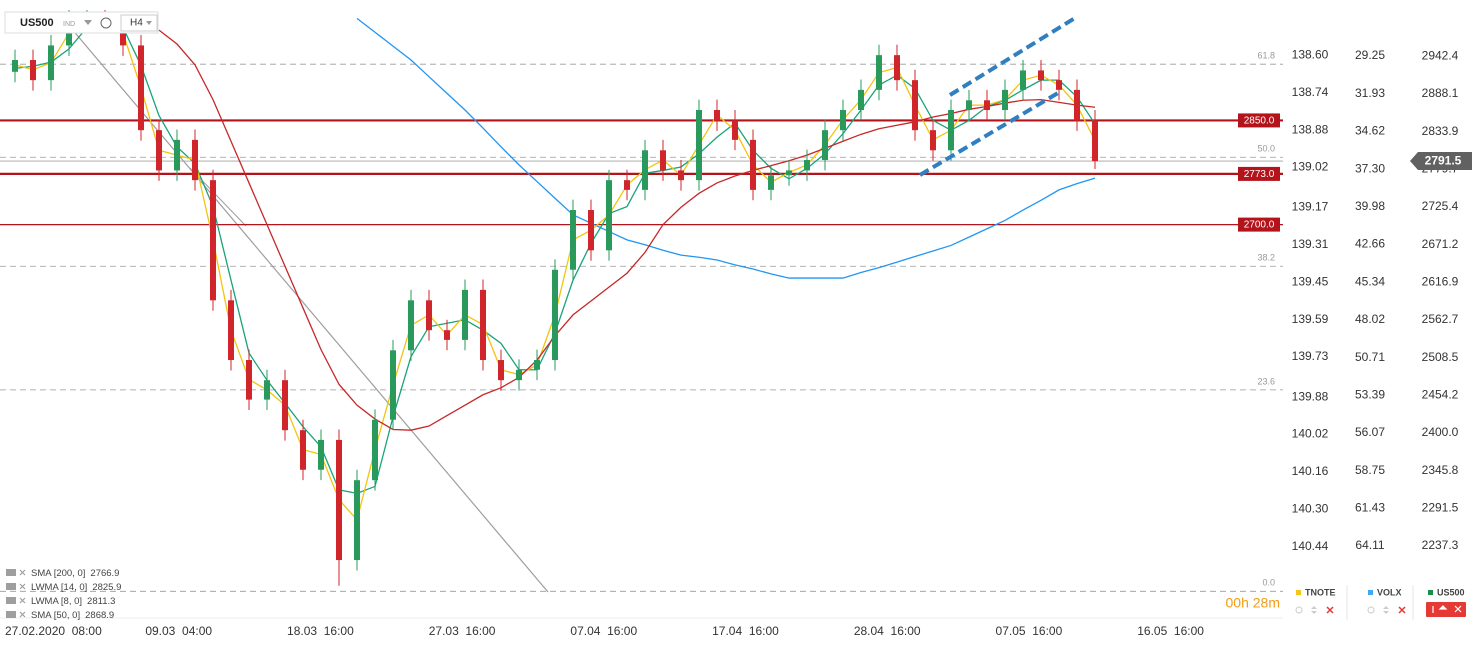 The width and height of the screenshot is (1482, 648). I want to click on interval-box, so click(139, 23).